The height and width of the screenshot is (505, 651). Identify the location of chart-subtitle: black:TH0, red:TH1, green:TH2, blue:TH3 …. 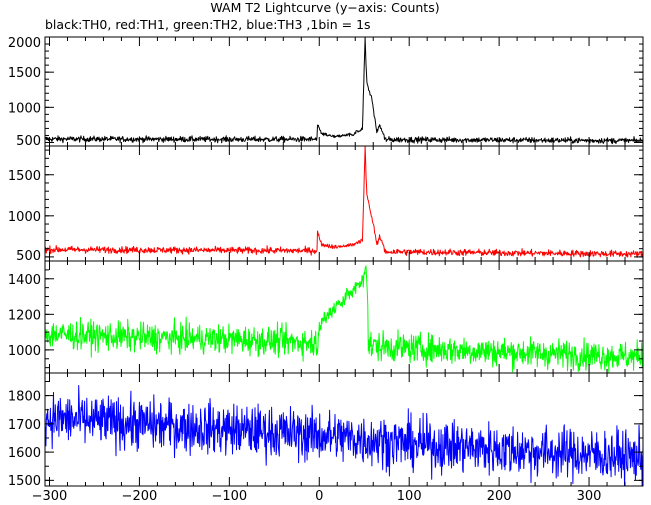
(208, 24).